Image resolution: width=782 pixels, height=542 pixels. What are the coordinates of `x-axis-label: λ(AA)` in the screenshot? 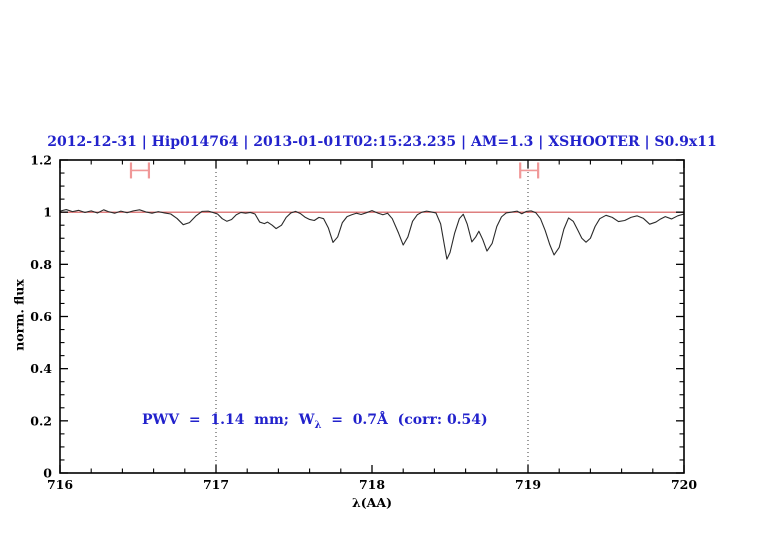 It's located at (372, 502).